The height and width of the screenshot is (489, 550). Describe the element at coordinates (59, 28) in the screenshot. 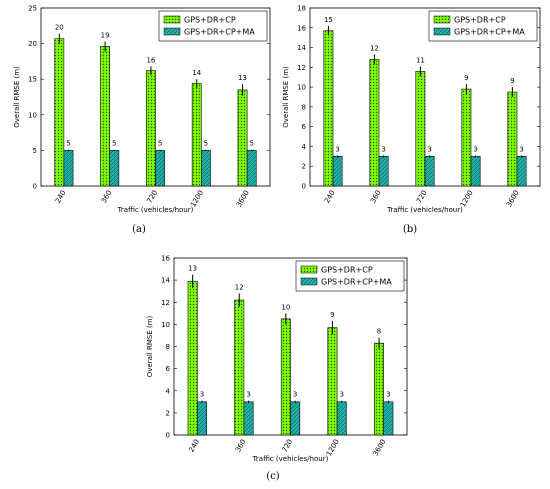

I see `data-label: 20` at that location.